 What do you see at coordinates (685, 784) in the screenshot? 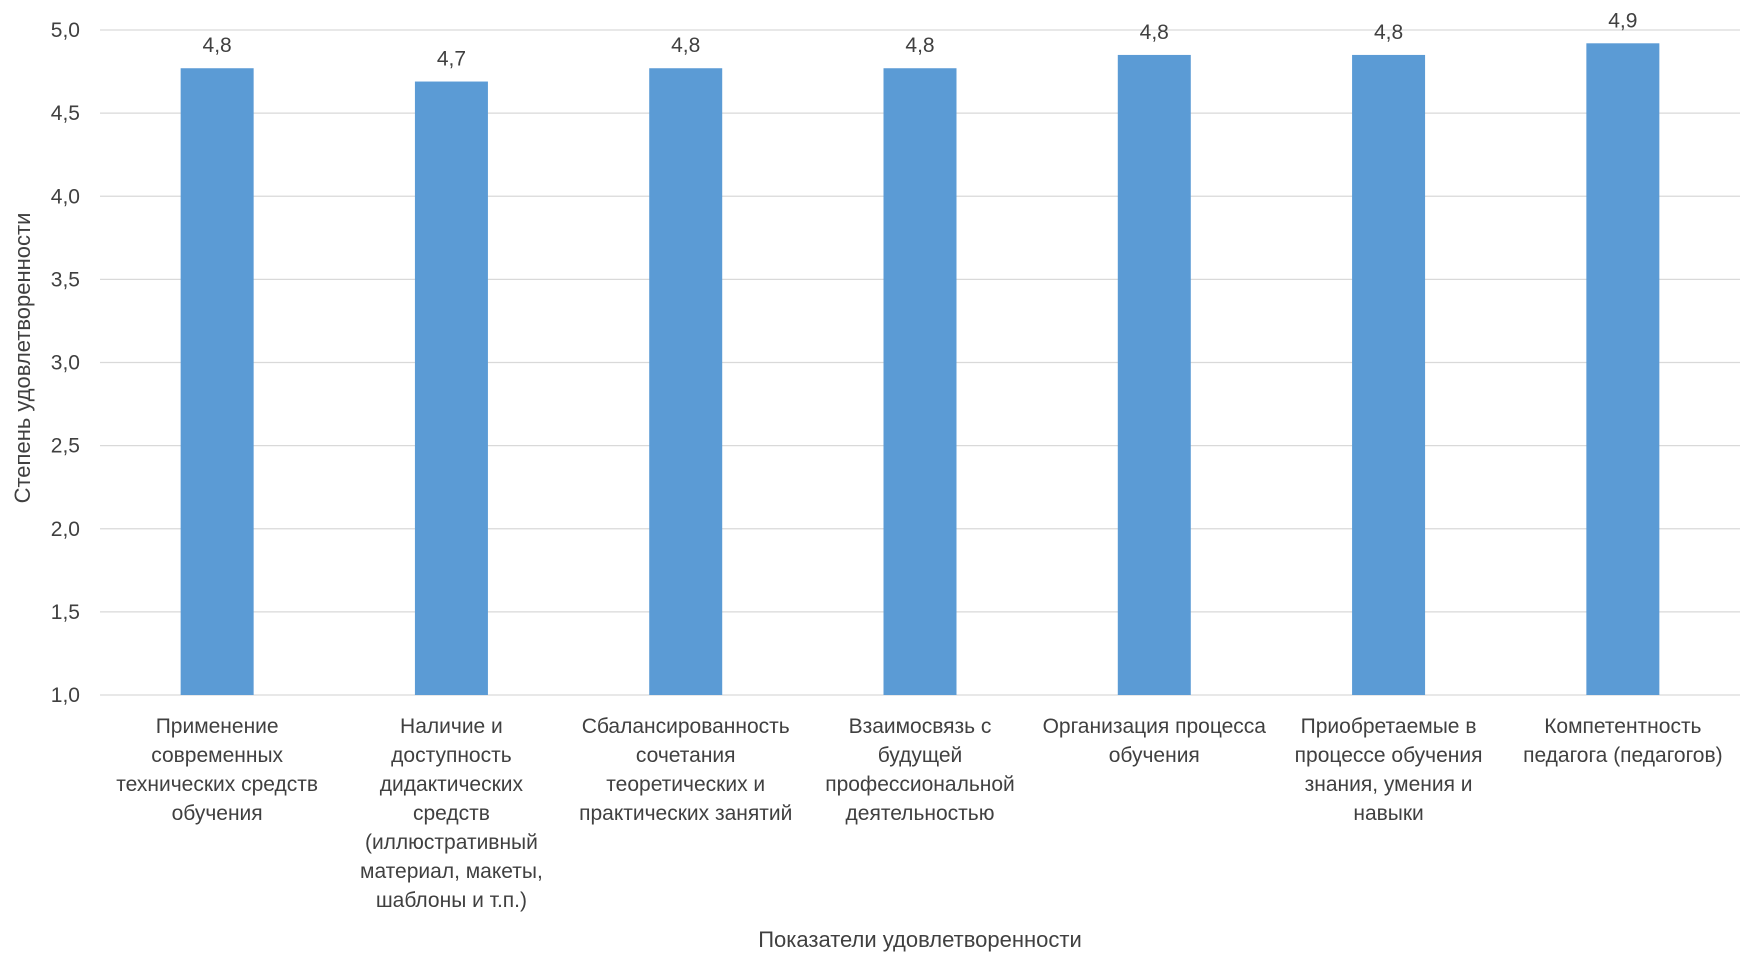
I see `x-category-label-line: теоретических и` at bounding box center [685, 784].